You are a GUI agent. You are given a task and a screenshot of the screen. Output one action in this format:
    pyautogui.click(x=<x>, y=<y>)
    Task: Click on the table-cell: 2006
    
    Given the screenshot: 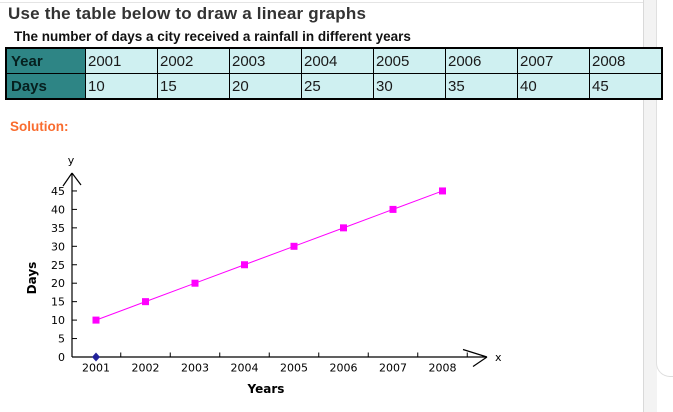 What is the action you would take?
    pyautogui.click(x=481, y=60)
    